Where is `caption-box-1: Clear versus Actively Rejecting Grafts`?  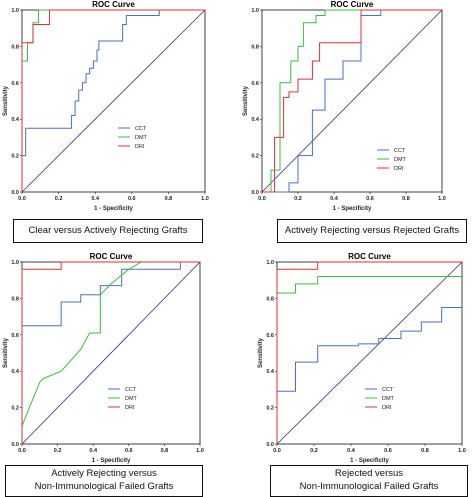
caption-box-1: Clear versus Actively Rejecting Grafts is located at coordinates (108, 231).